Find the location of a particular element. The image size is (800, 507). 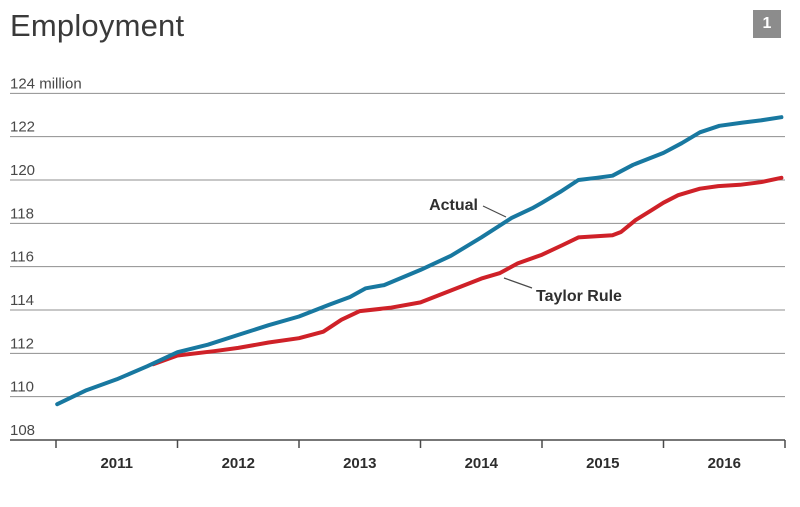

y-axis-label: 108 is located at coordinates (22, 430).